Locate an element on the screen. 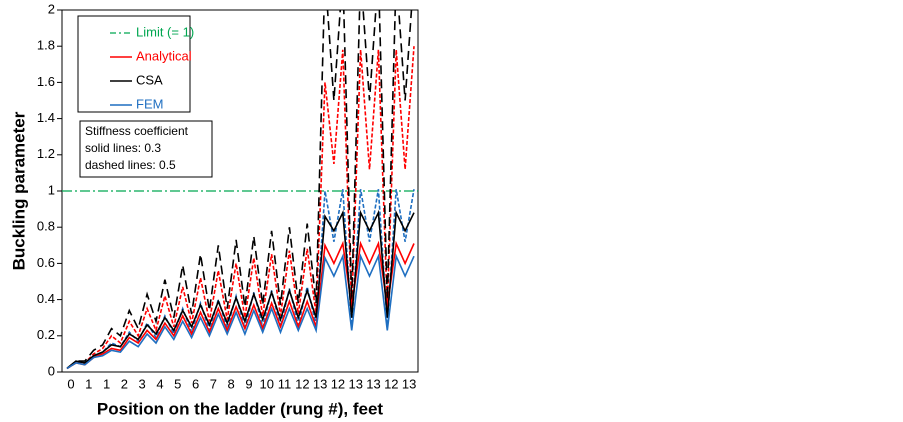 This screenshot has height=422, width=903. x-tick-label: 5 is located at coordinates (177, 383).